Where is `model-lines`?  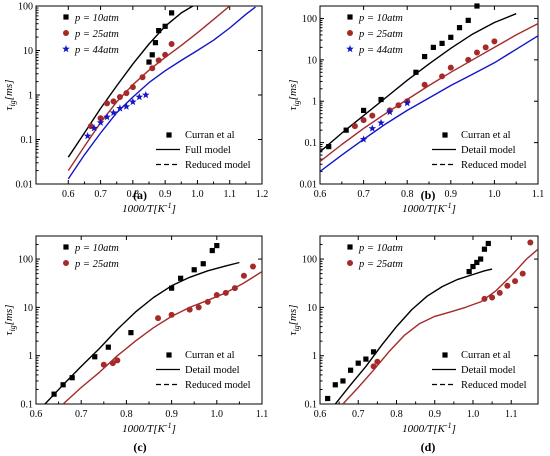 model-lines is located at coordinates (153, 332).